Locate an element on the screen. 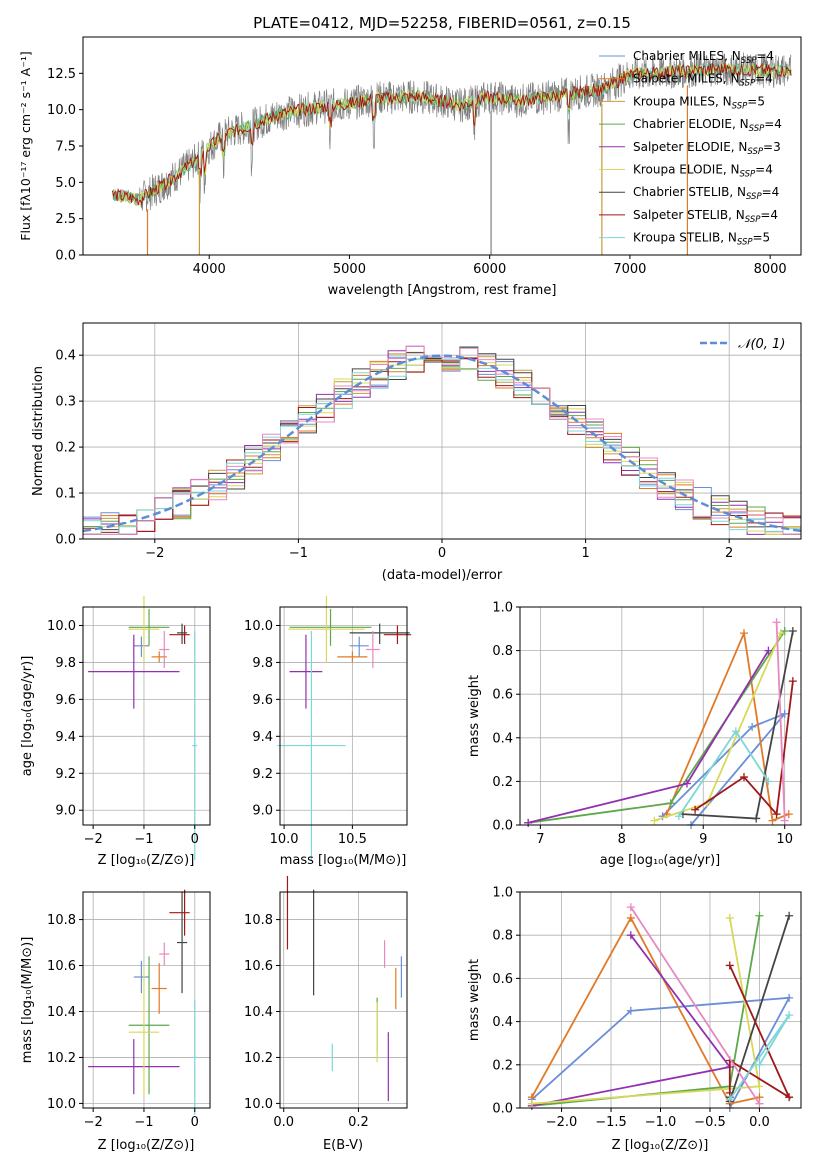 Image resolution: width=819 pixels, height=1170 pixels. y-tick-label: 9.6 is located at coordinates (262, 700).